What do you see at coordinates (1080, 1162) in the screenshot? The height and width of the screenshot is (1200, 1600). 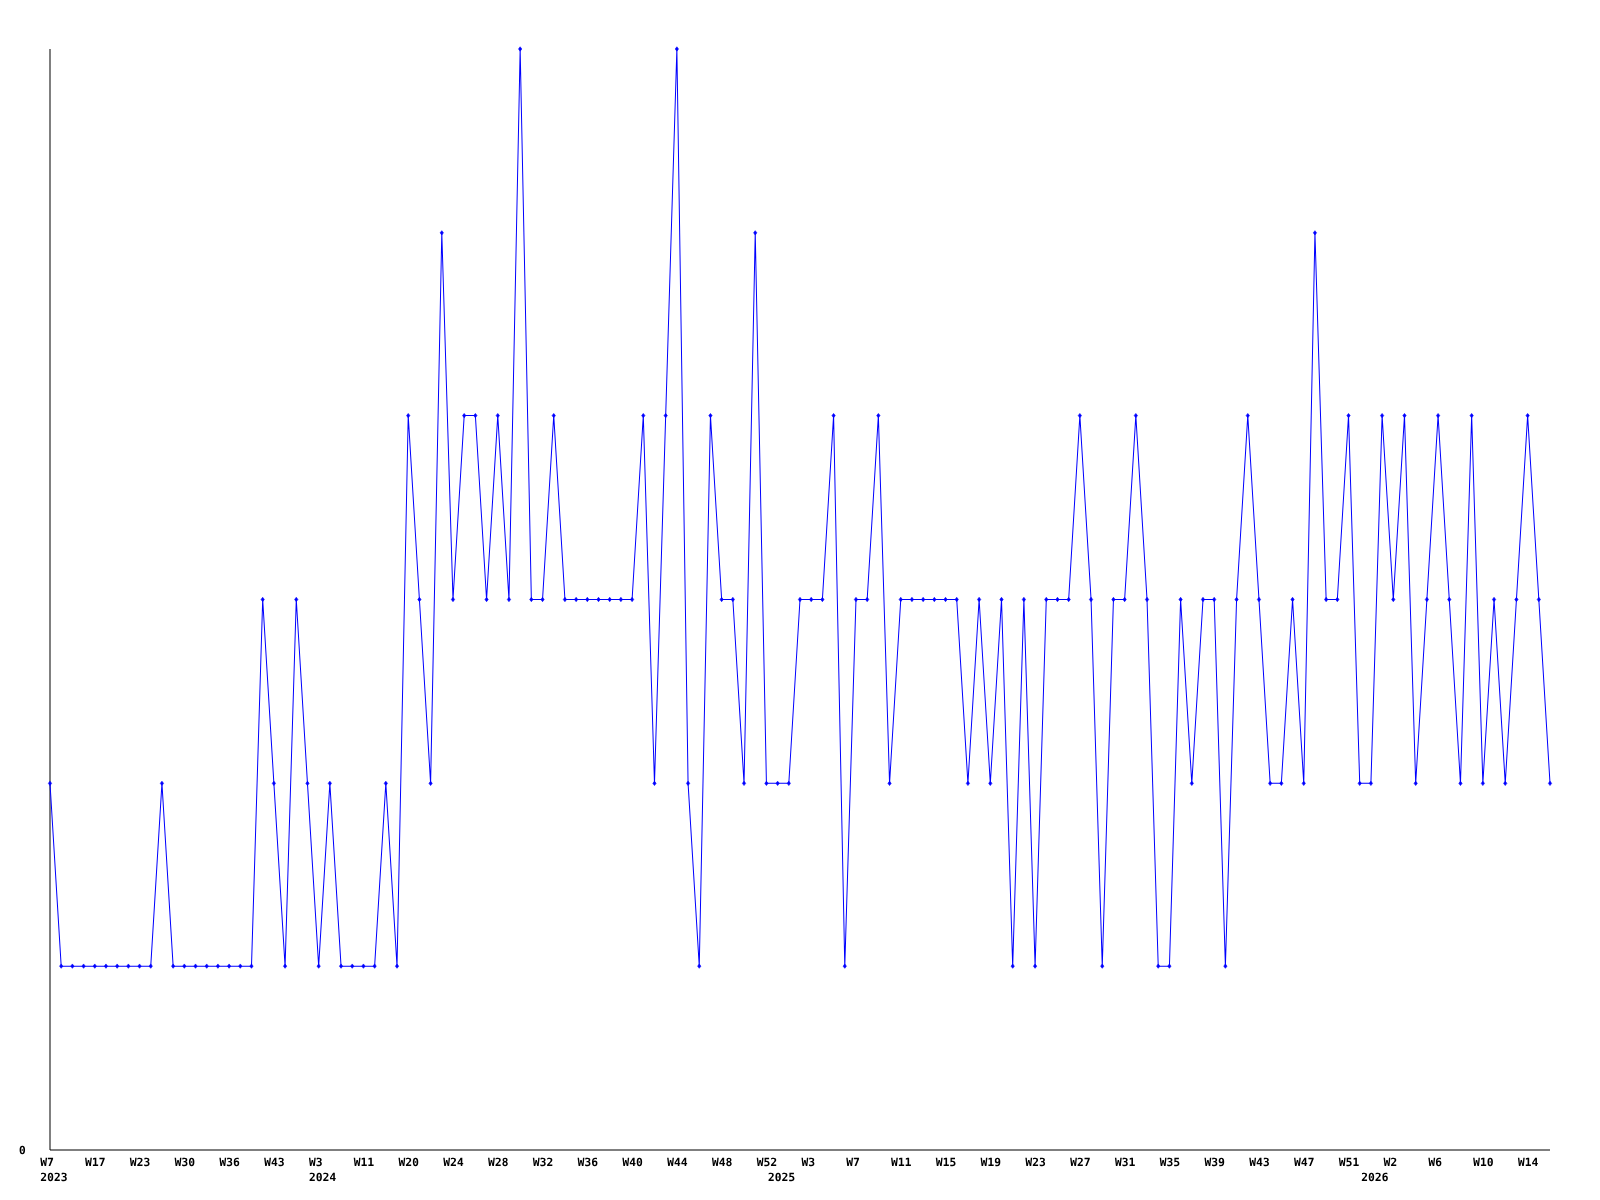 I see `x-tick-label: W27` at bounding box center [1080, 1162].